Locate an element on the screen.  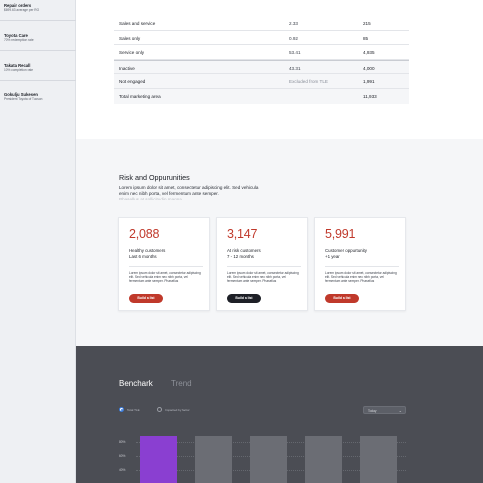
section-title: Risk and Oppurunities is located at coordinates (154, 177).